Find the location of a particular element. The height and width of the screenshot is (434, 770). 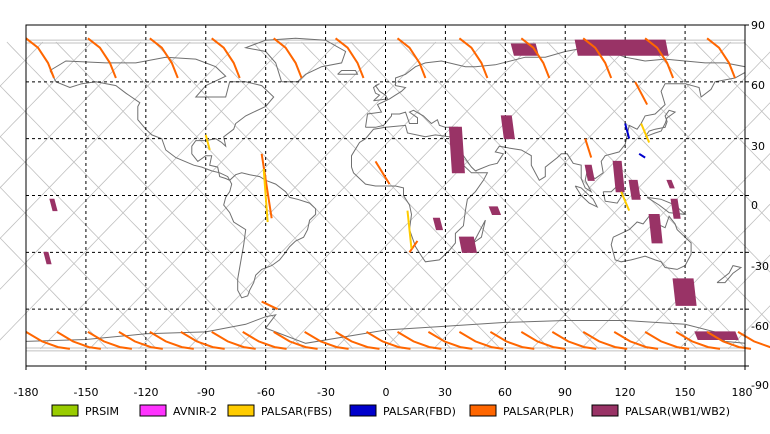

lat-tick-label: -90 is located at coordinates (760, 385).